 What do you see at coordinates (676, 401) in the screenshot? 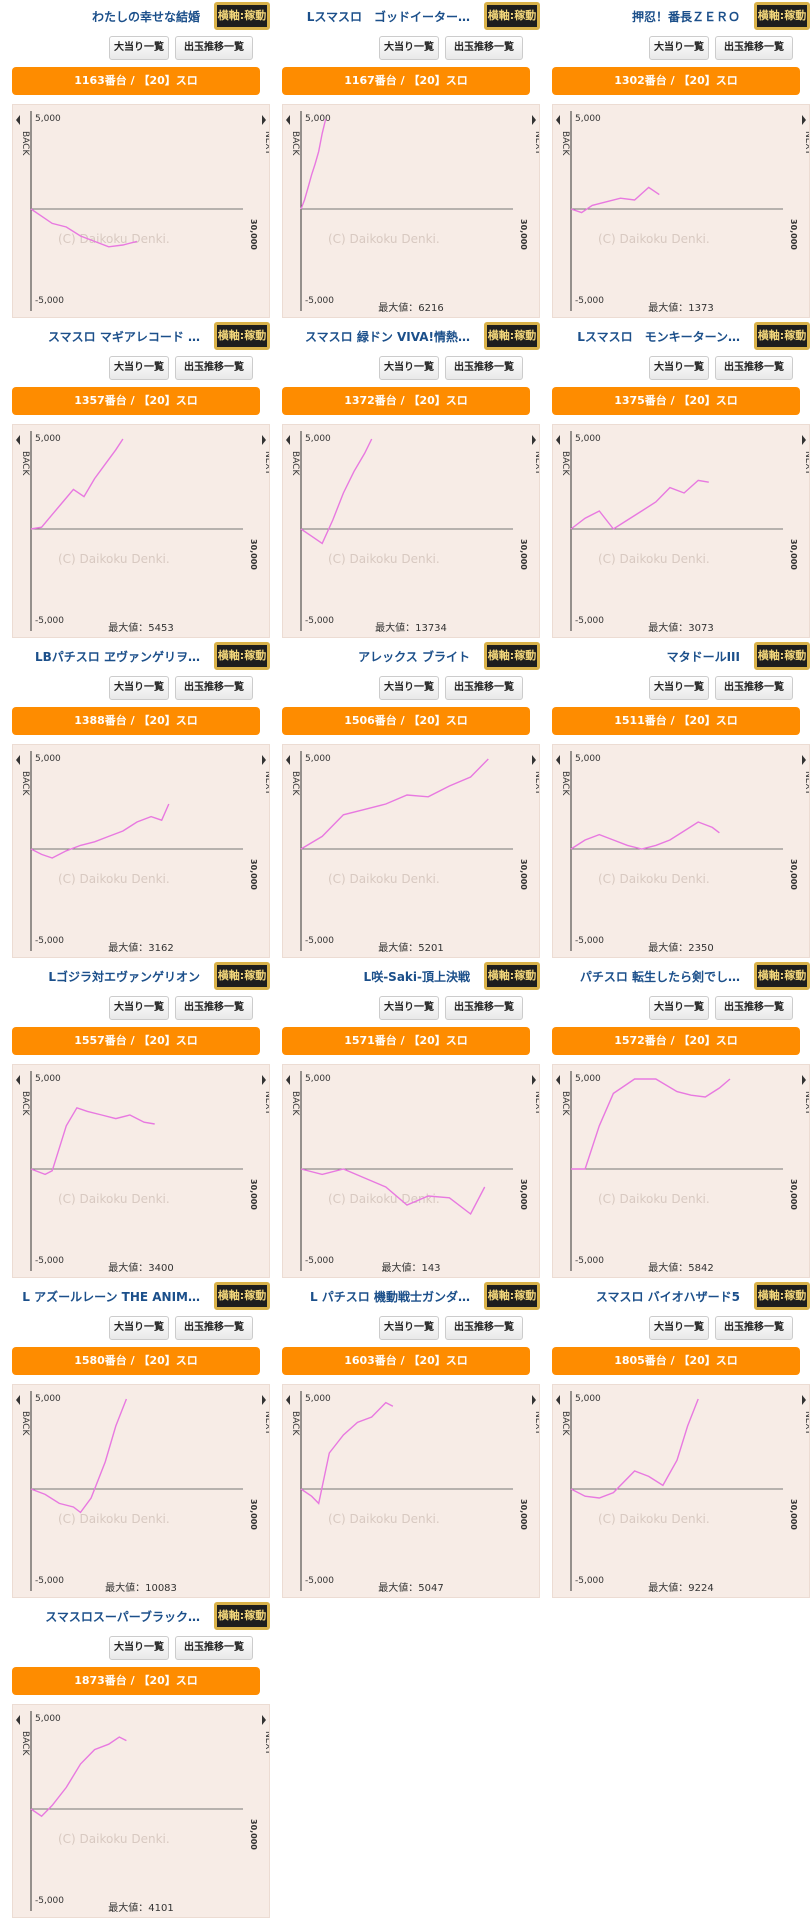
I see `machine-number-bar: 1375番台 / 【20】スロ` at bounding box center [676, 401].